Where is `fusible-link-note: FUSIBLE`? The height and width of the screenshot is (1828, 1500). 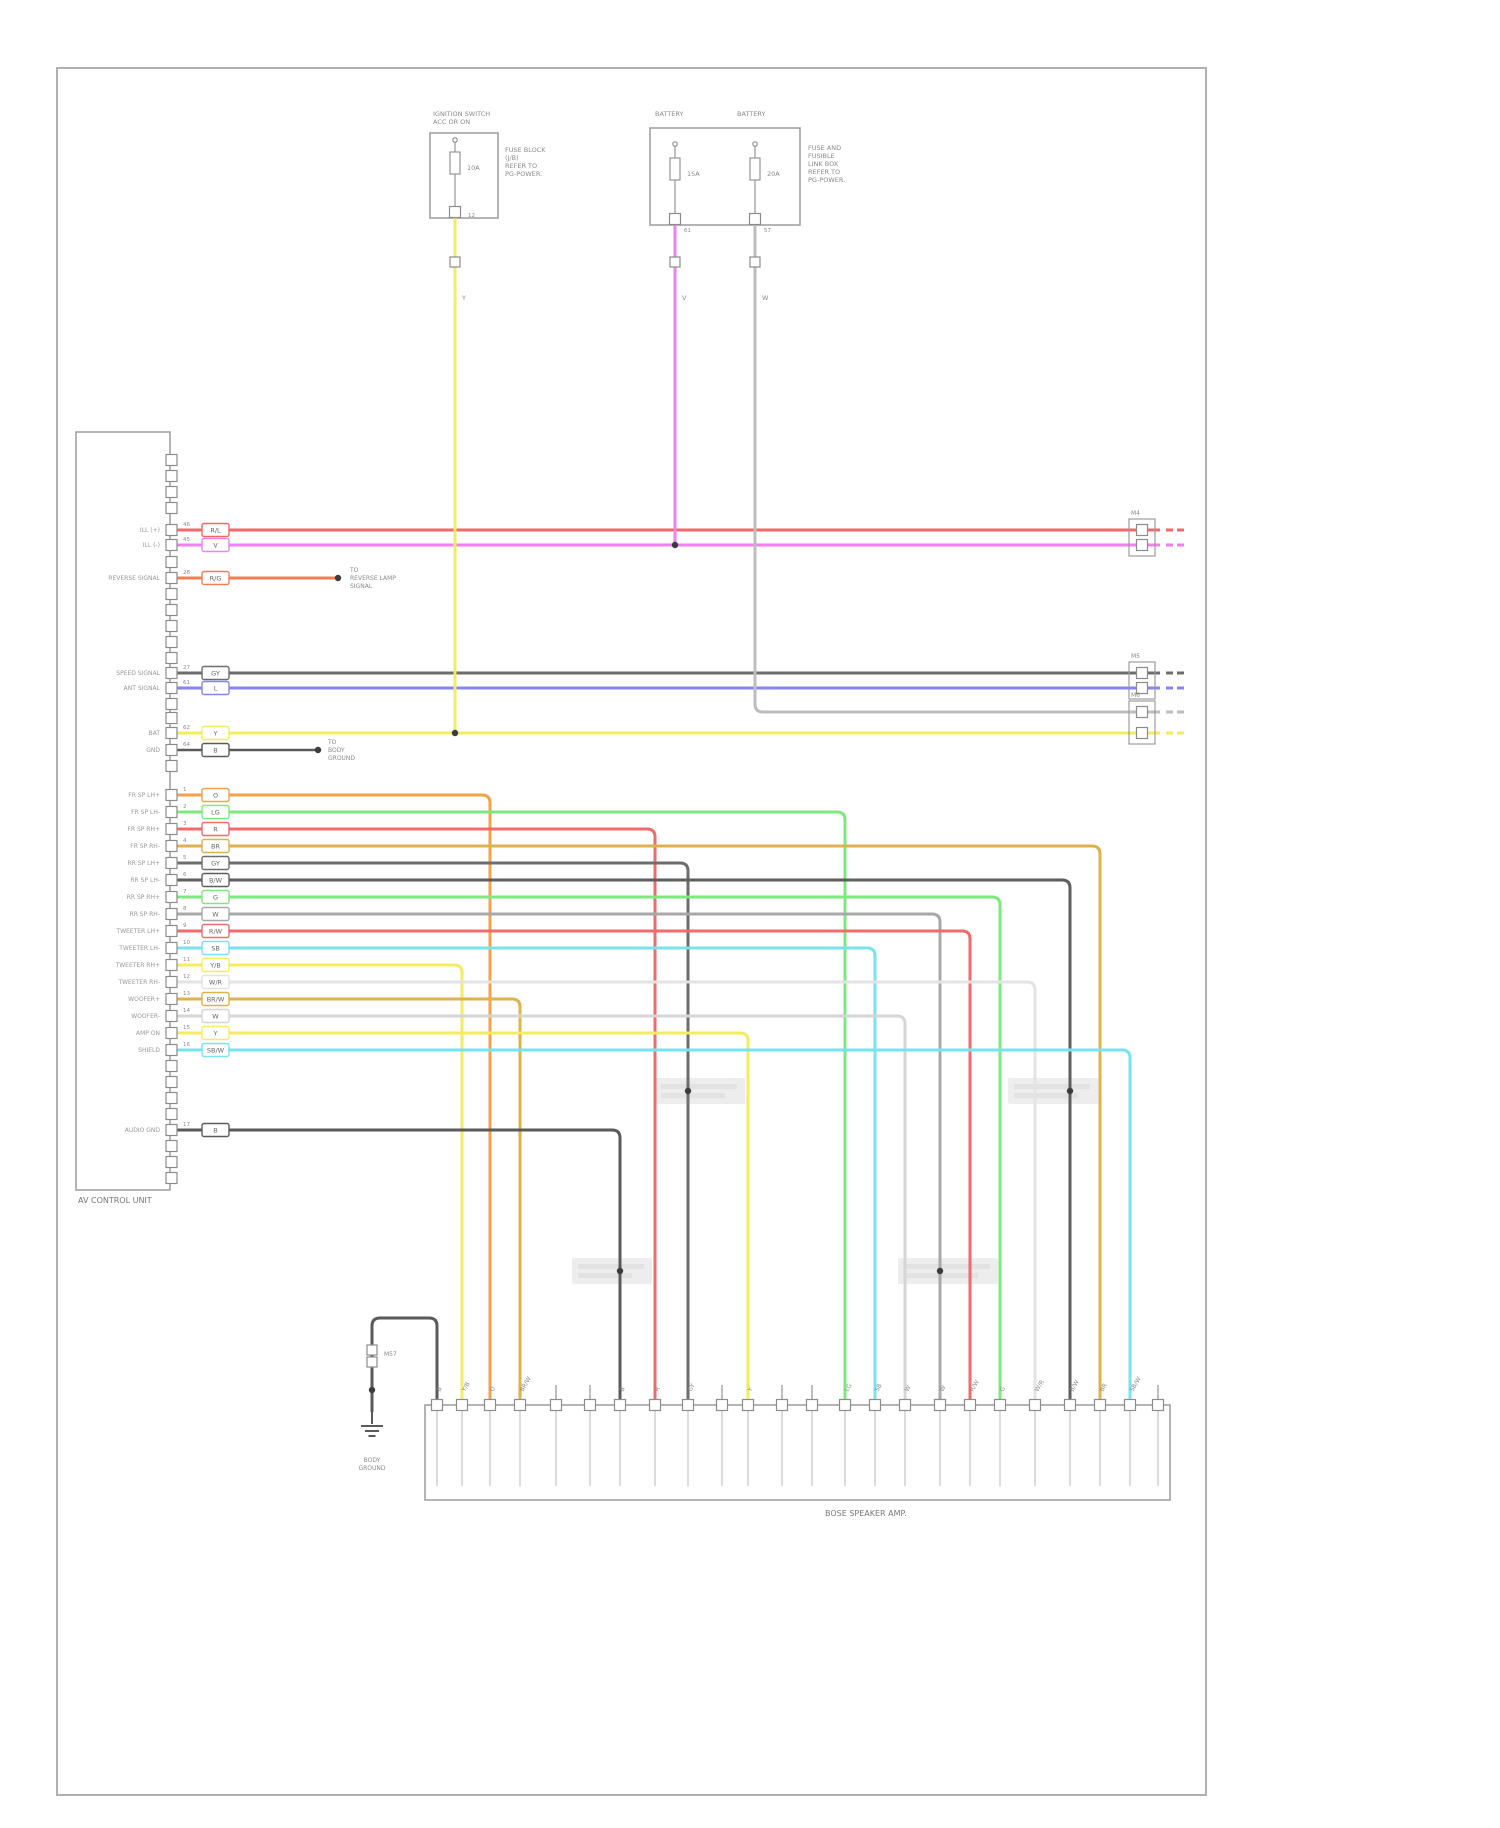 fusible-link-note: FUSIBLE is located at coordinates (821, 156).